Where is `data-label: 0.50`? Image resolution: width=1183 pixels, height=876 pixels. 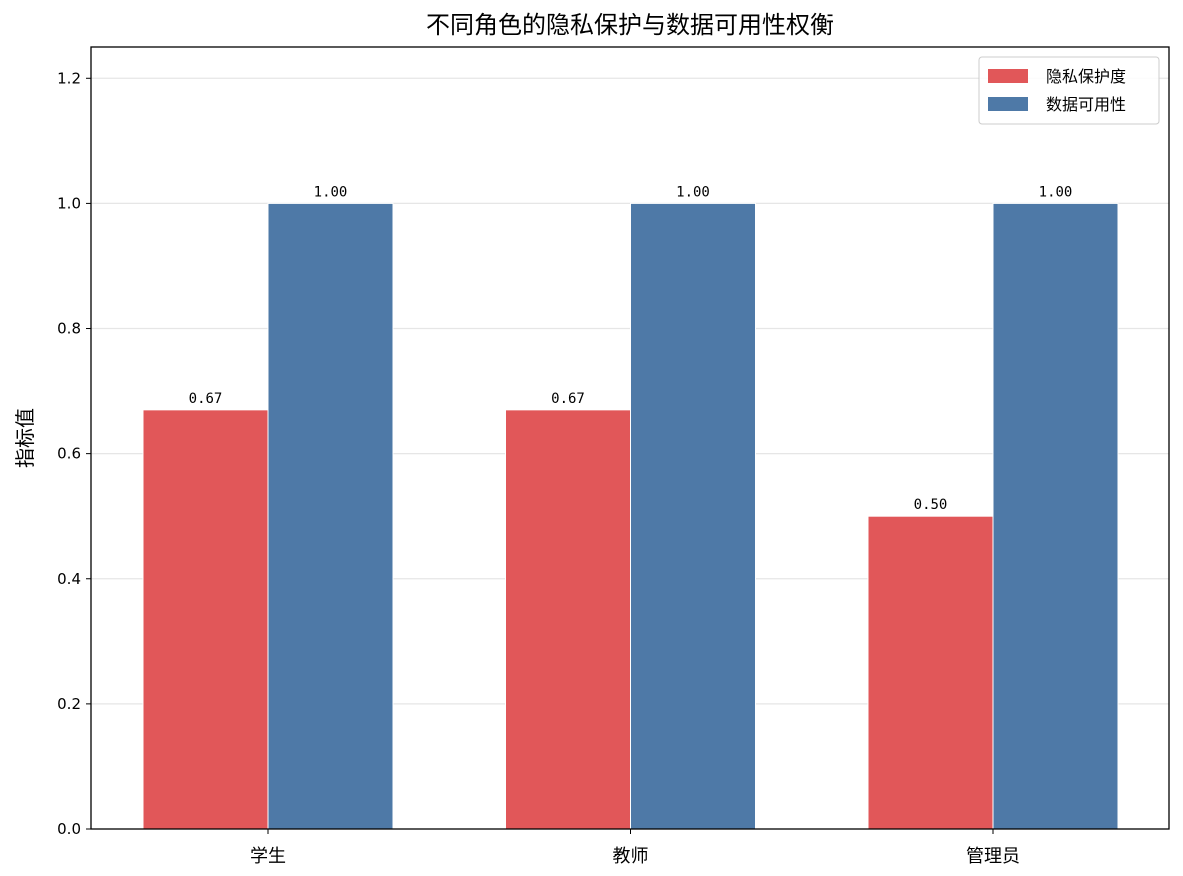 data-label: 0.50 is located at coordinates (931, 505).